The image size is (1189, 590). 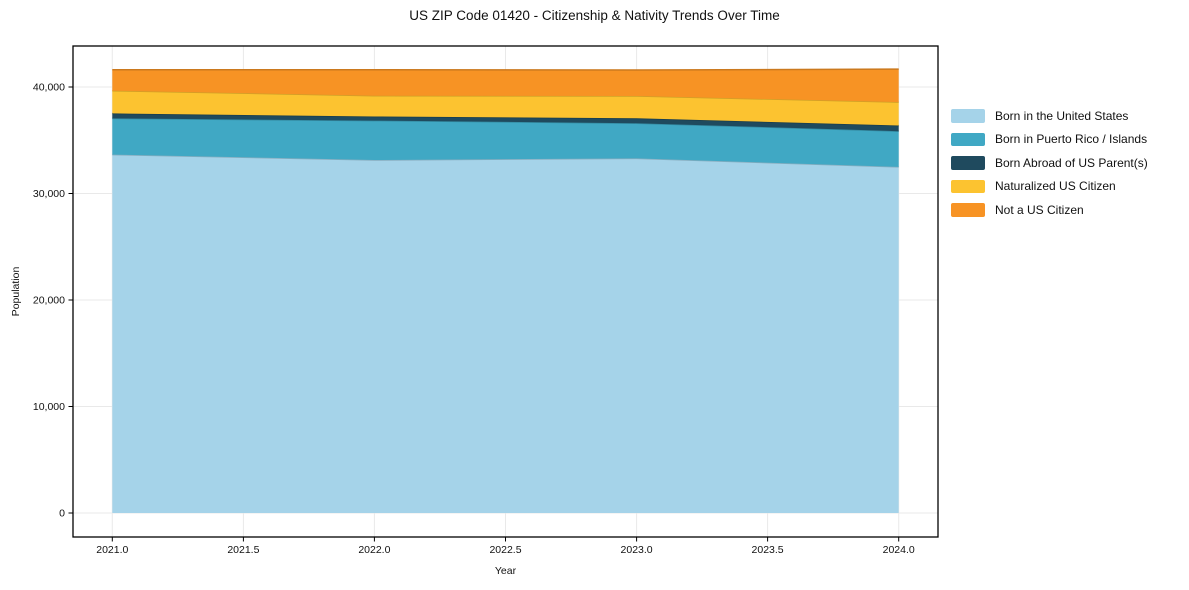 I want to click on x-tick-label: 2023.5, so click(x=768, y=550).